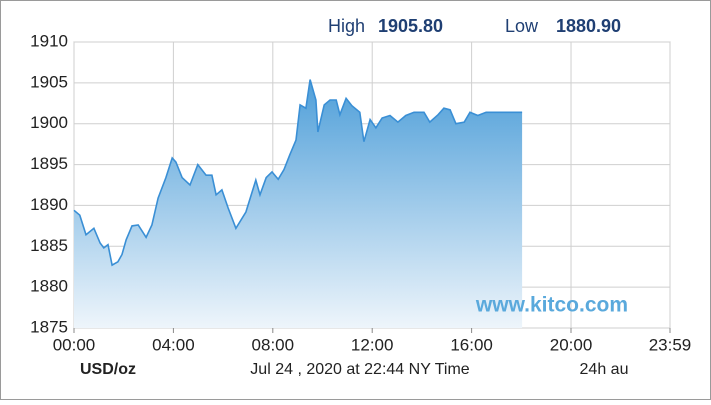  What do you see at coordinates (49, 326) in the screenshot?
I see `y-tick-label: 1875` at bounding box center [49, 326].